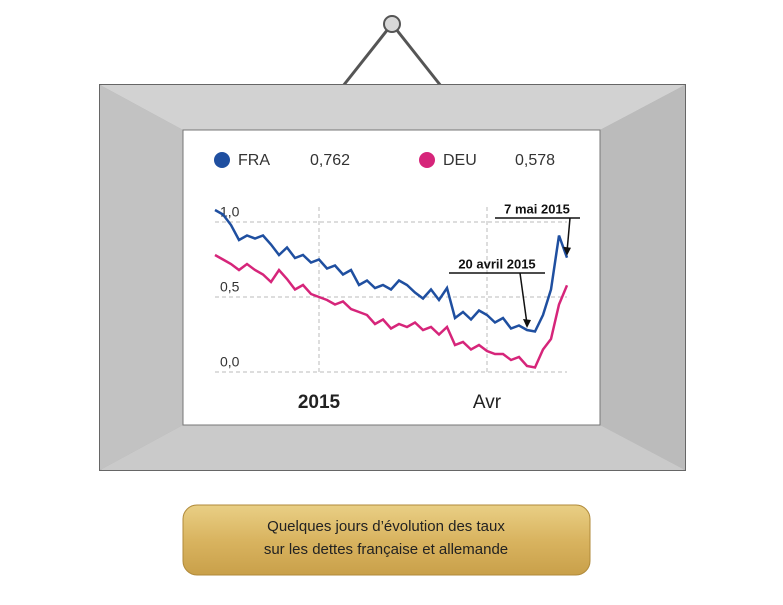 This screenshot has width=783, height=605. Describe the element at coordinates (392, 24) in the screenshot. I see `nail` at that location.